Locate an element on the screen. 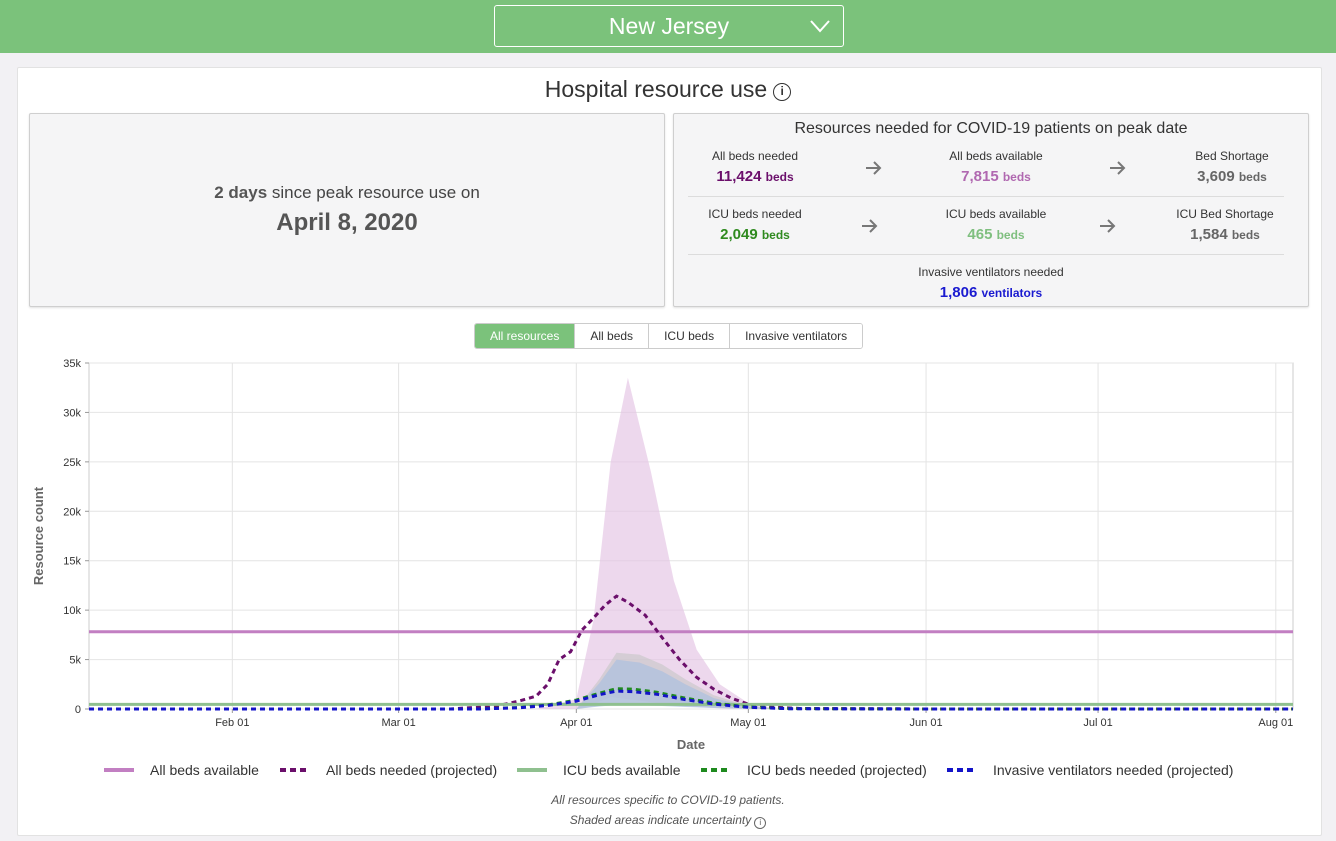  y-tick-label: 25k is located at coordinates (72, 463).